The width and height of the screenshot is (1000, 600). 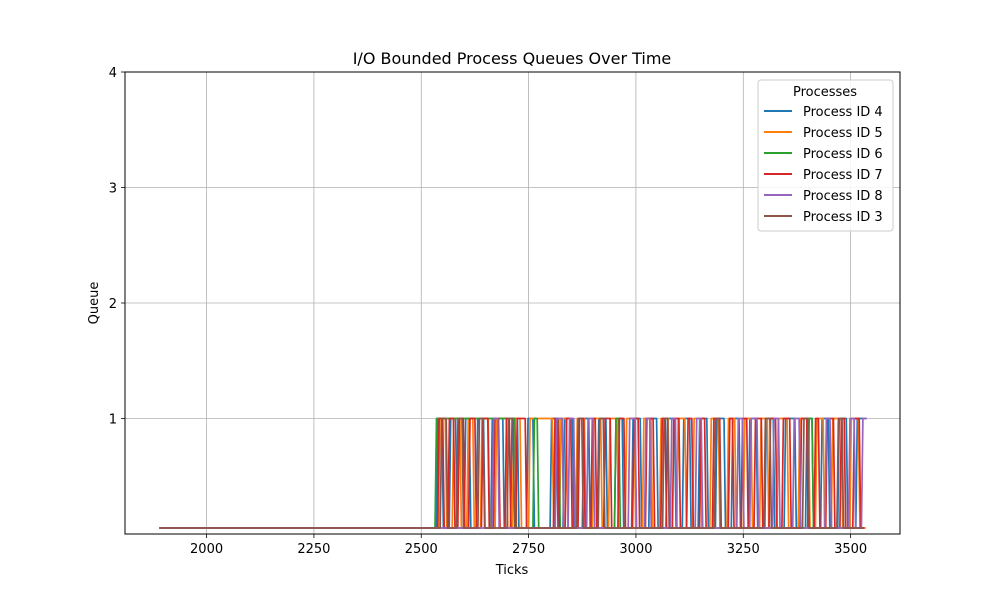 What do you see at coordinates (94, 303) in the screenshot?
I see `y-axis-label: Queue` at bounding box center [94, 303].